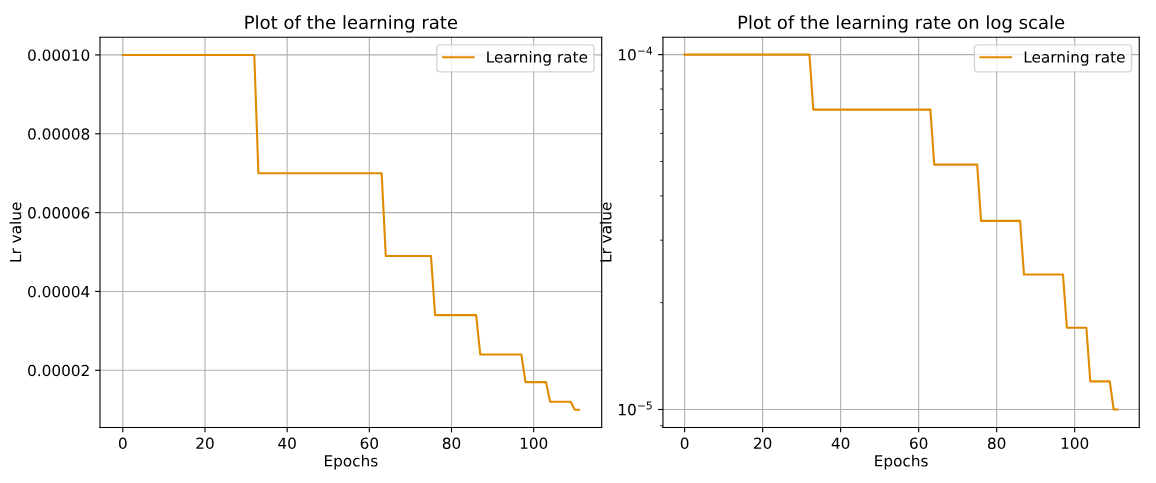 The height and width of the screenshot is (483, 1156). I want to click on y-tick-label: 10$^{−5}$, so click(635, 408).